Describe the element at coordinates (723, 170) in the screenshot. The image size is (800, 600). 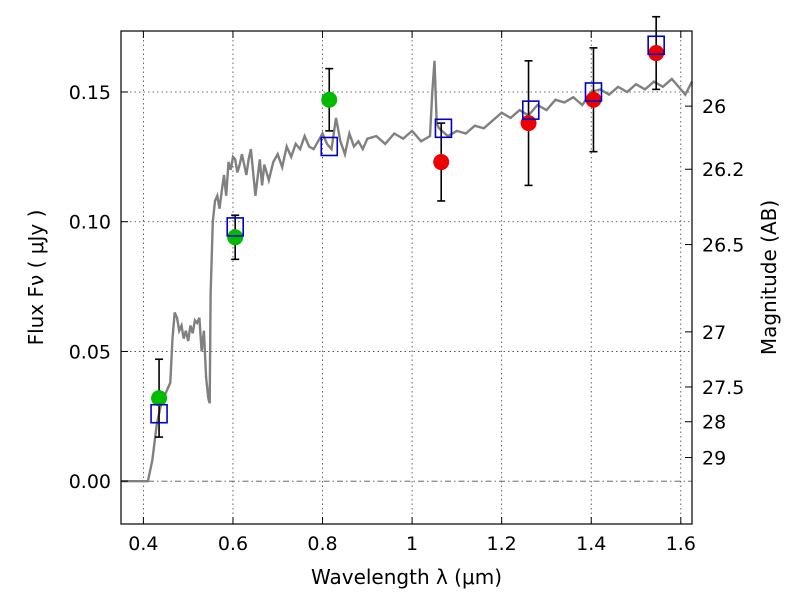
I see `mag-tick-label: 26.2` at that location.